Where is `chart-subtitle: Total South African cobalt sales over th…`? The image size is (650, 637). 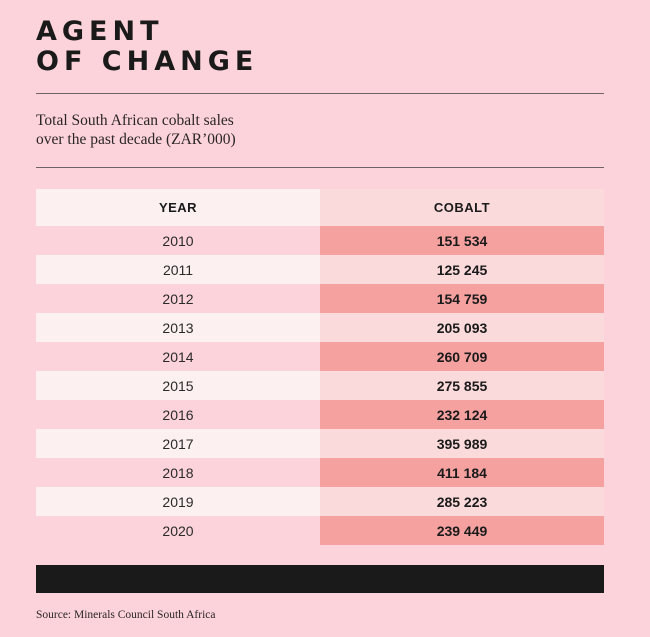
chart-subtitle: Total South African cobalt sales over th… is located at coordinates (136, 130).